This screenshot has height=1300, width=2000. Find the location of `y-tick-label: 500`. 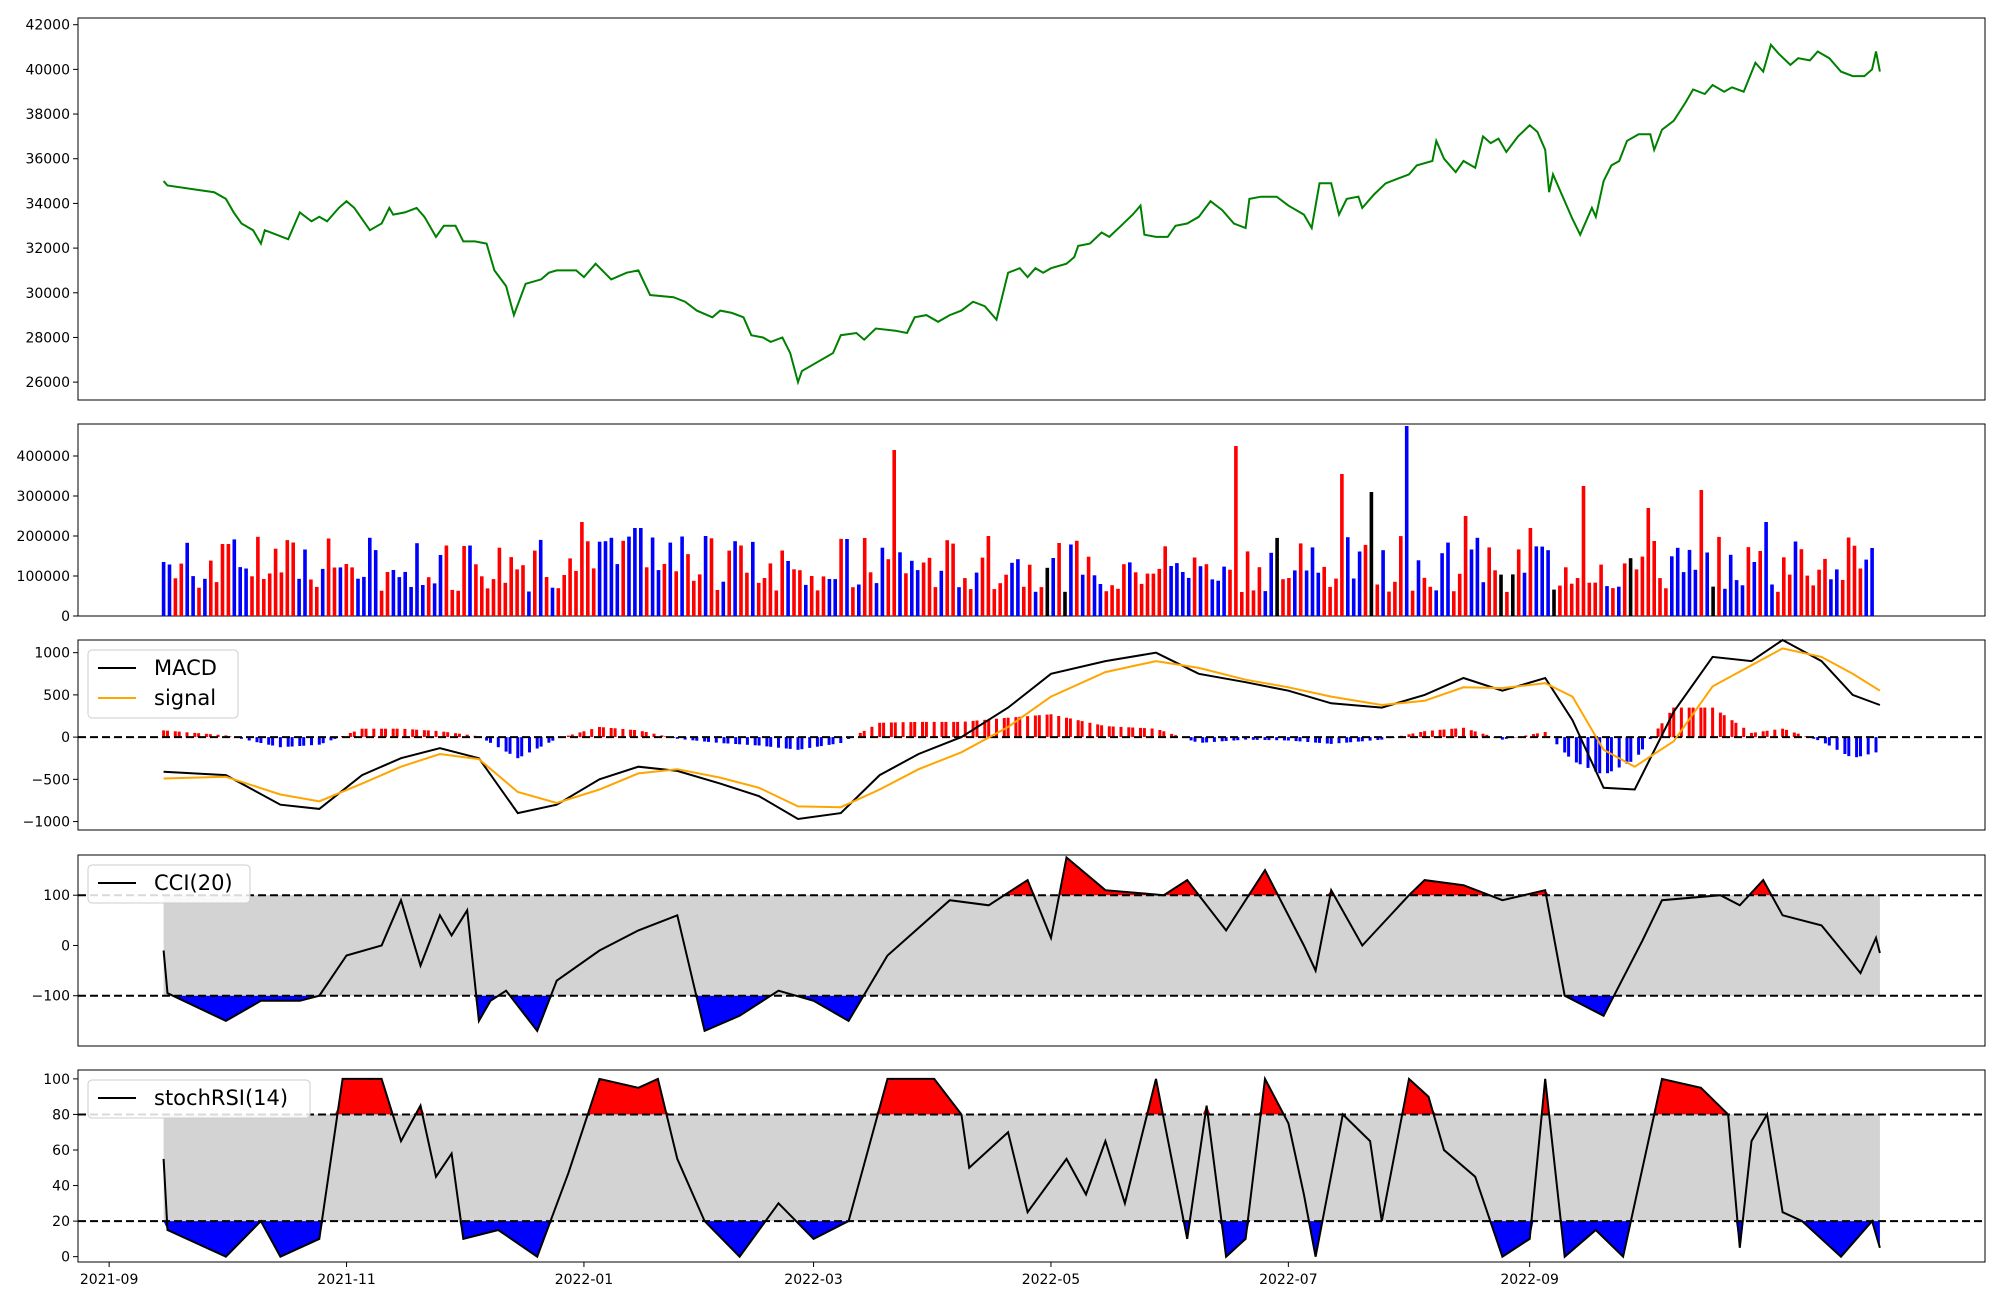

y-tick-label: 500 is located at coordinates (56, 696).